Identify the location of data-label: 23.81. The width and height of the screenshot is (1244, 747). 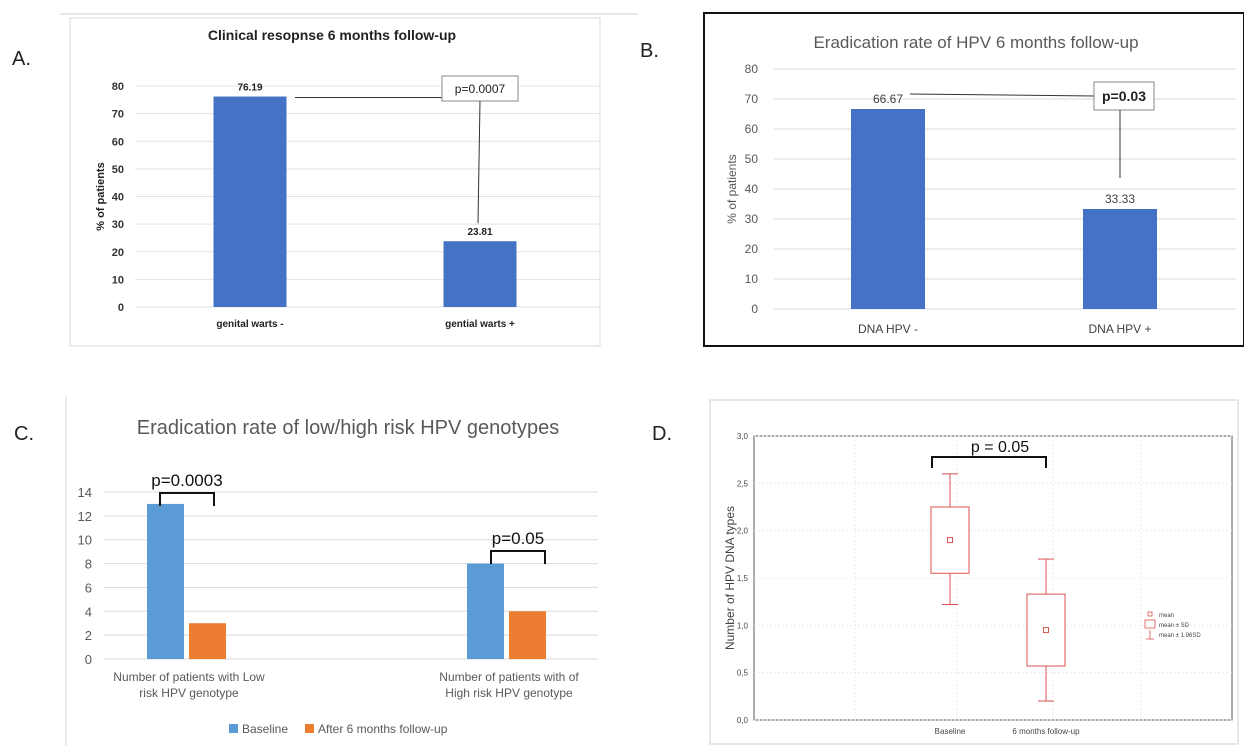
(479, 232).